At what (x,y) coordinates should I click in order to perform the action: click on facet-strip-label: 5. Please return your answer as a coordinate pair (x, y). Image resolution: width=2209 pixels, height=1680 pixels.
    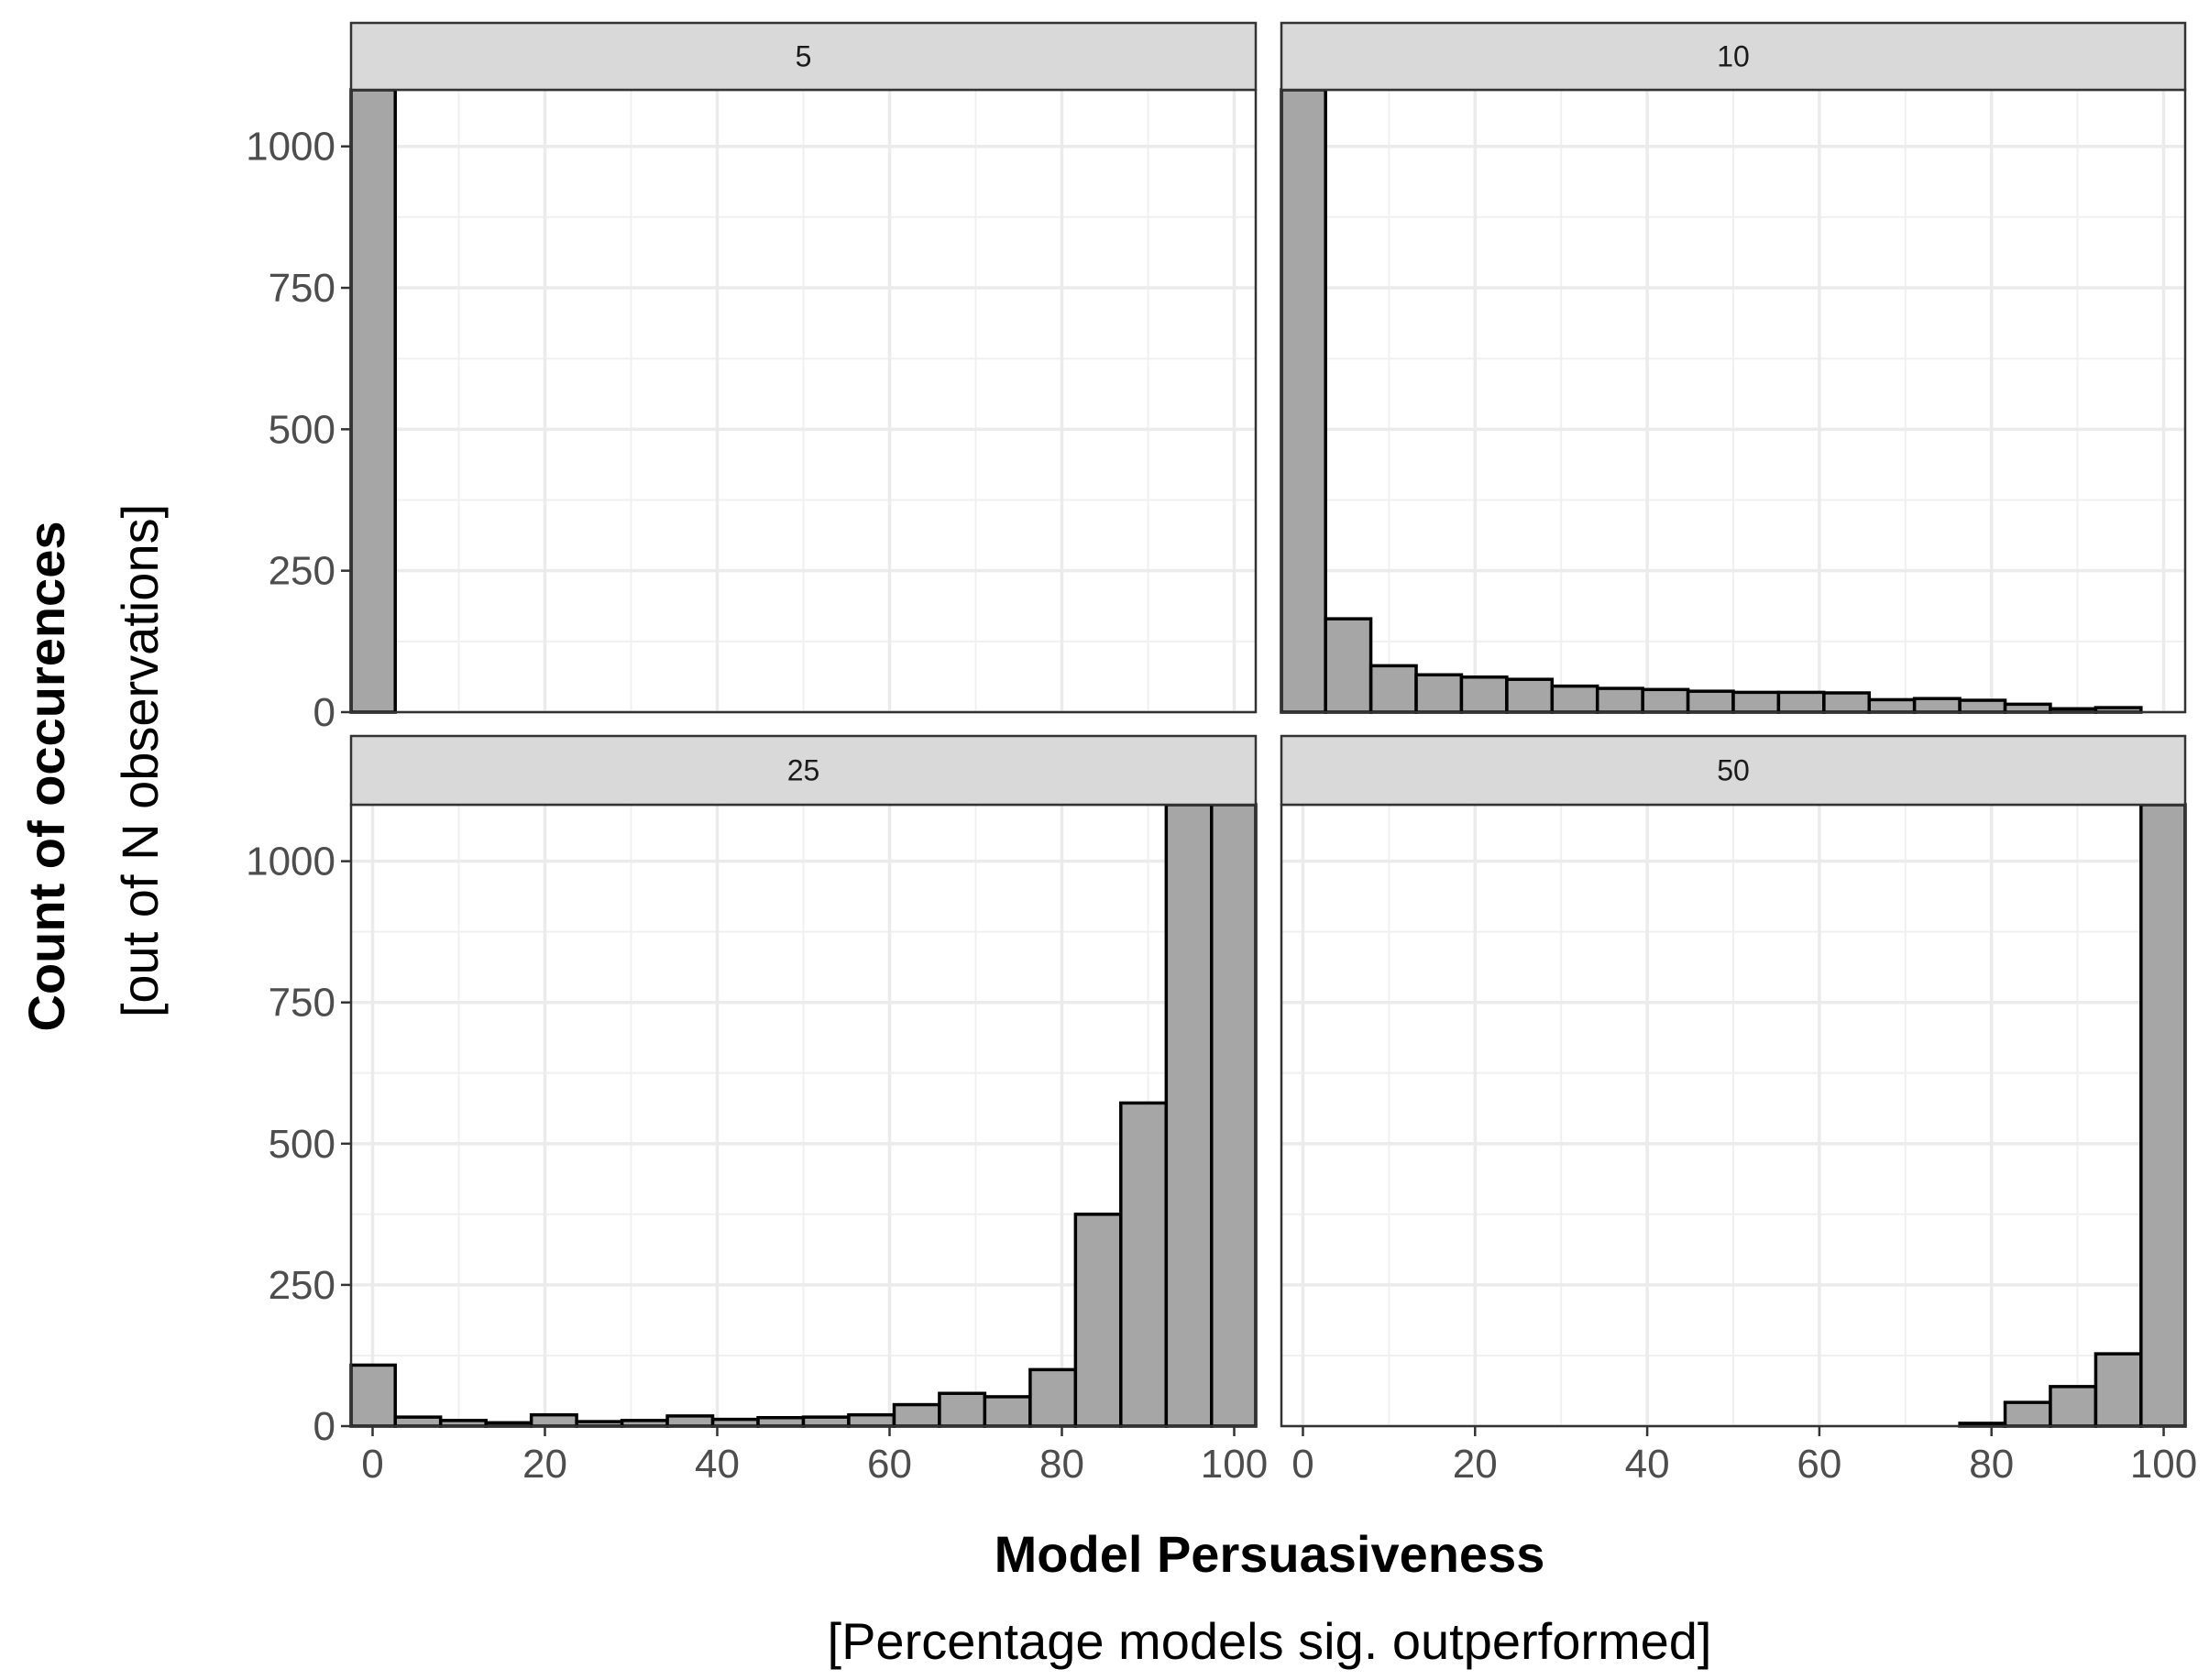
    Looking at the image, I should click on (804, 56).